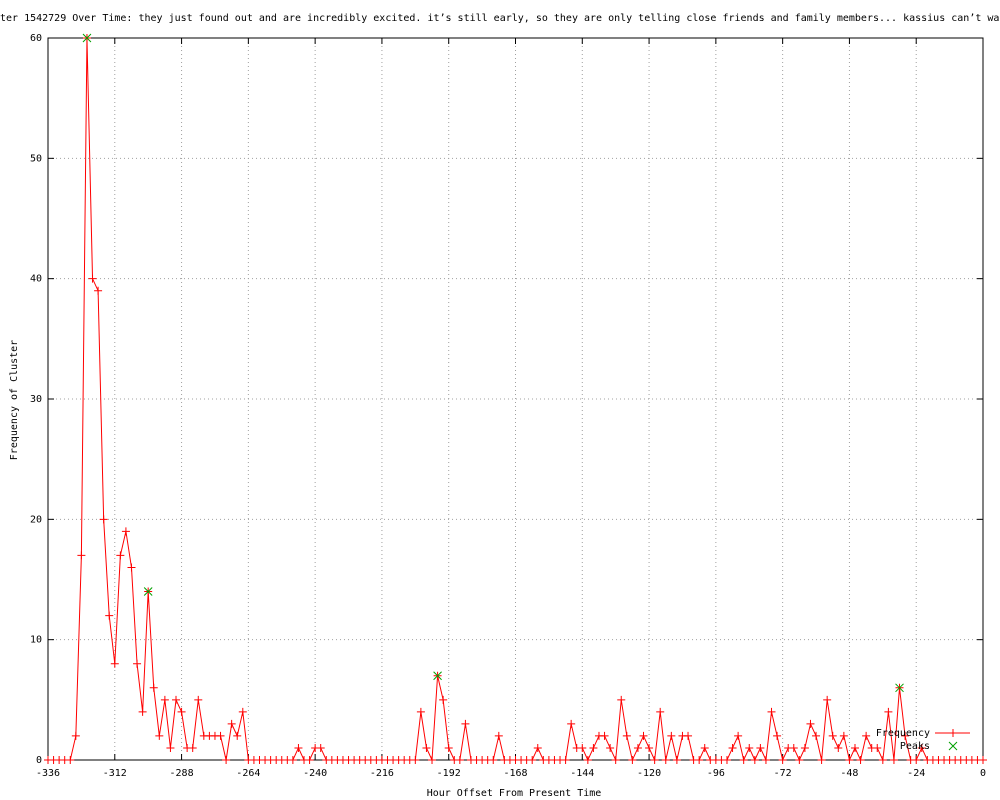 This screenshot has height=800, width=1000. What do you see at coordinates (915, 746) in the screenshot?
I see `legend-label: Peaks` at bounding box center [915, 746].